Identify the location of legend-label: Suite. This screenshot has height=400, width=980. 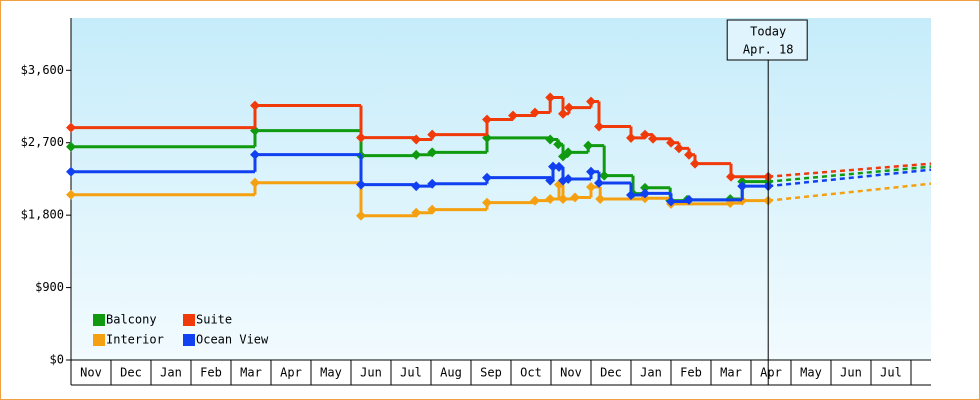
(214, 320).